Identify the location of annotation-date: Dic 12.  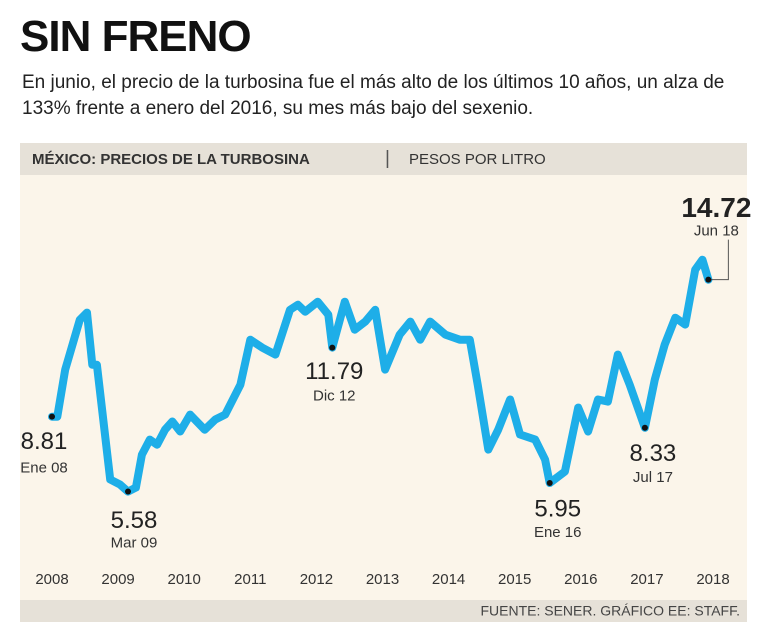
(334, 396).